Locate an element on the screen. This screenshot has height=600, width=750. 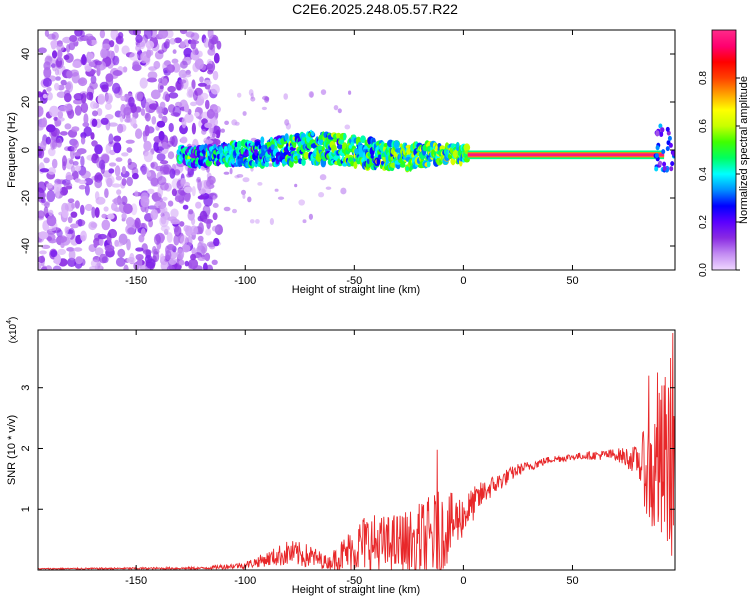
snr-ylabel: SNR (10 * v/v) is located at coordinates (12, 450).